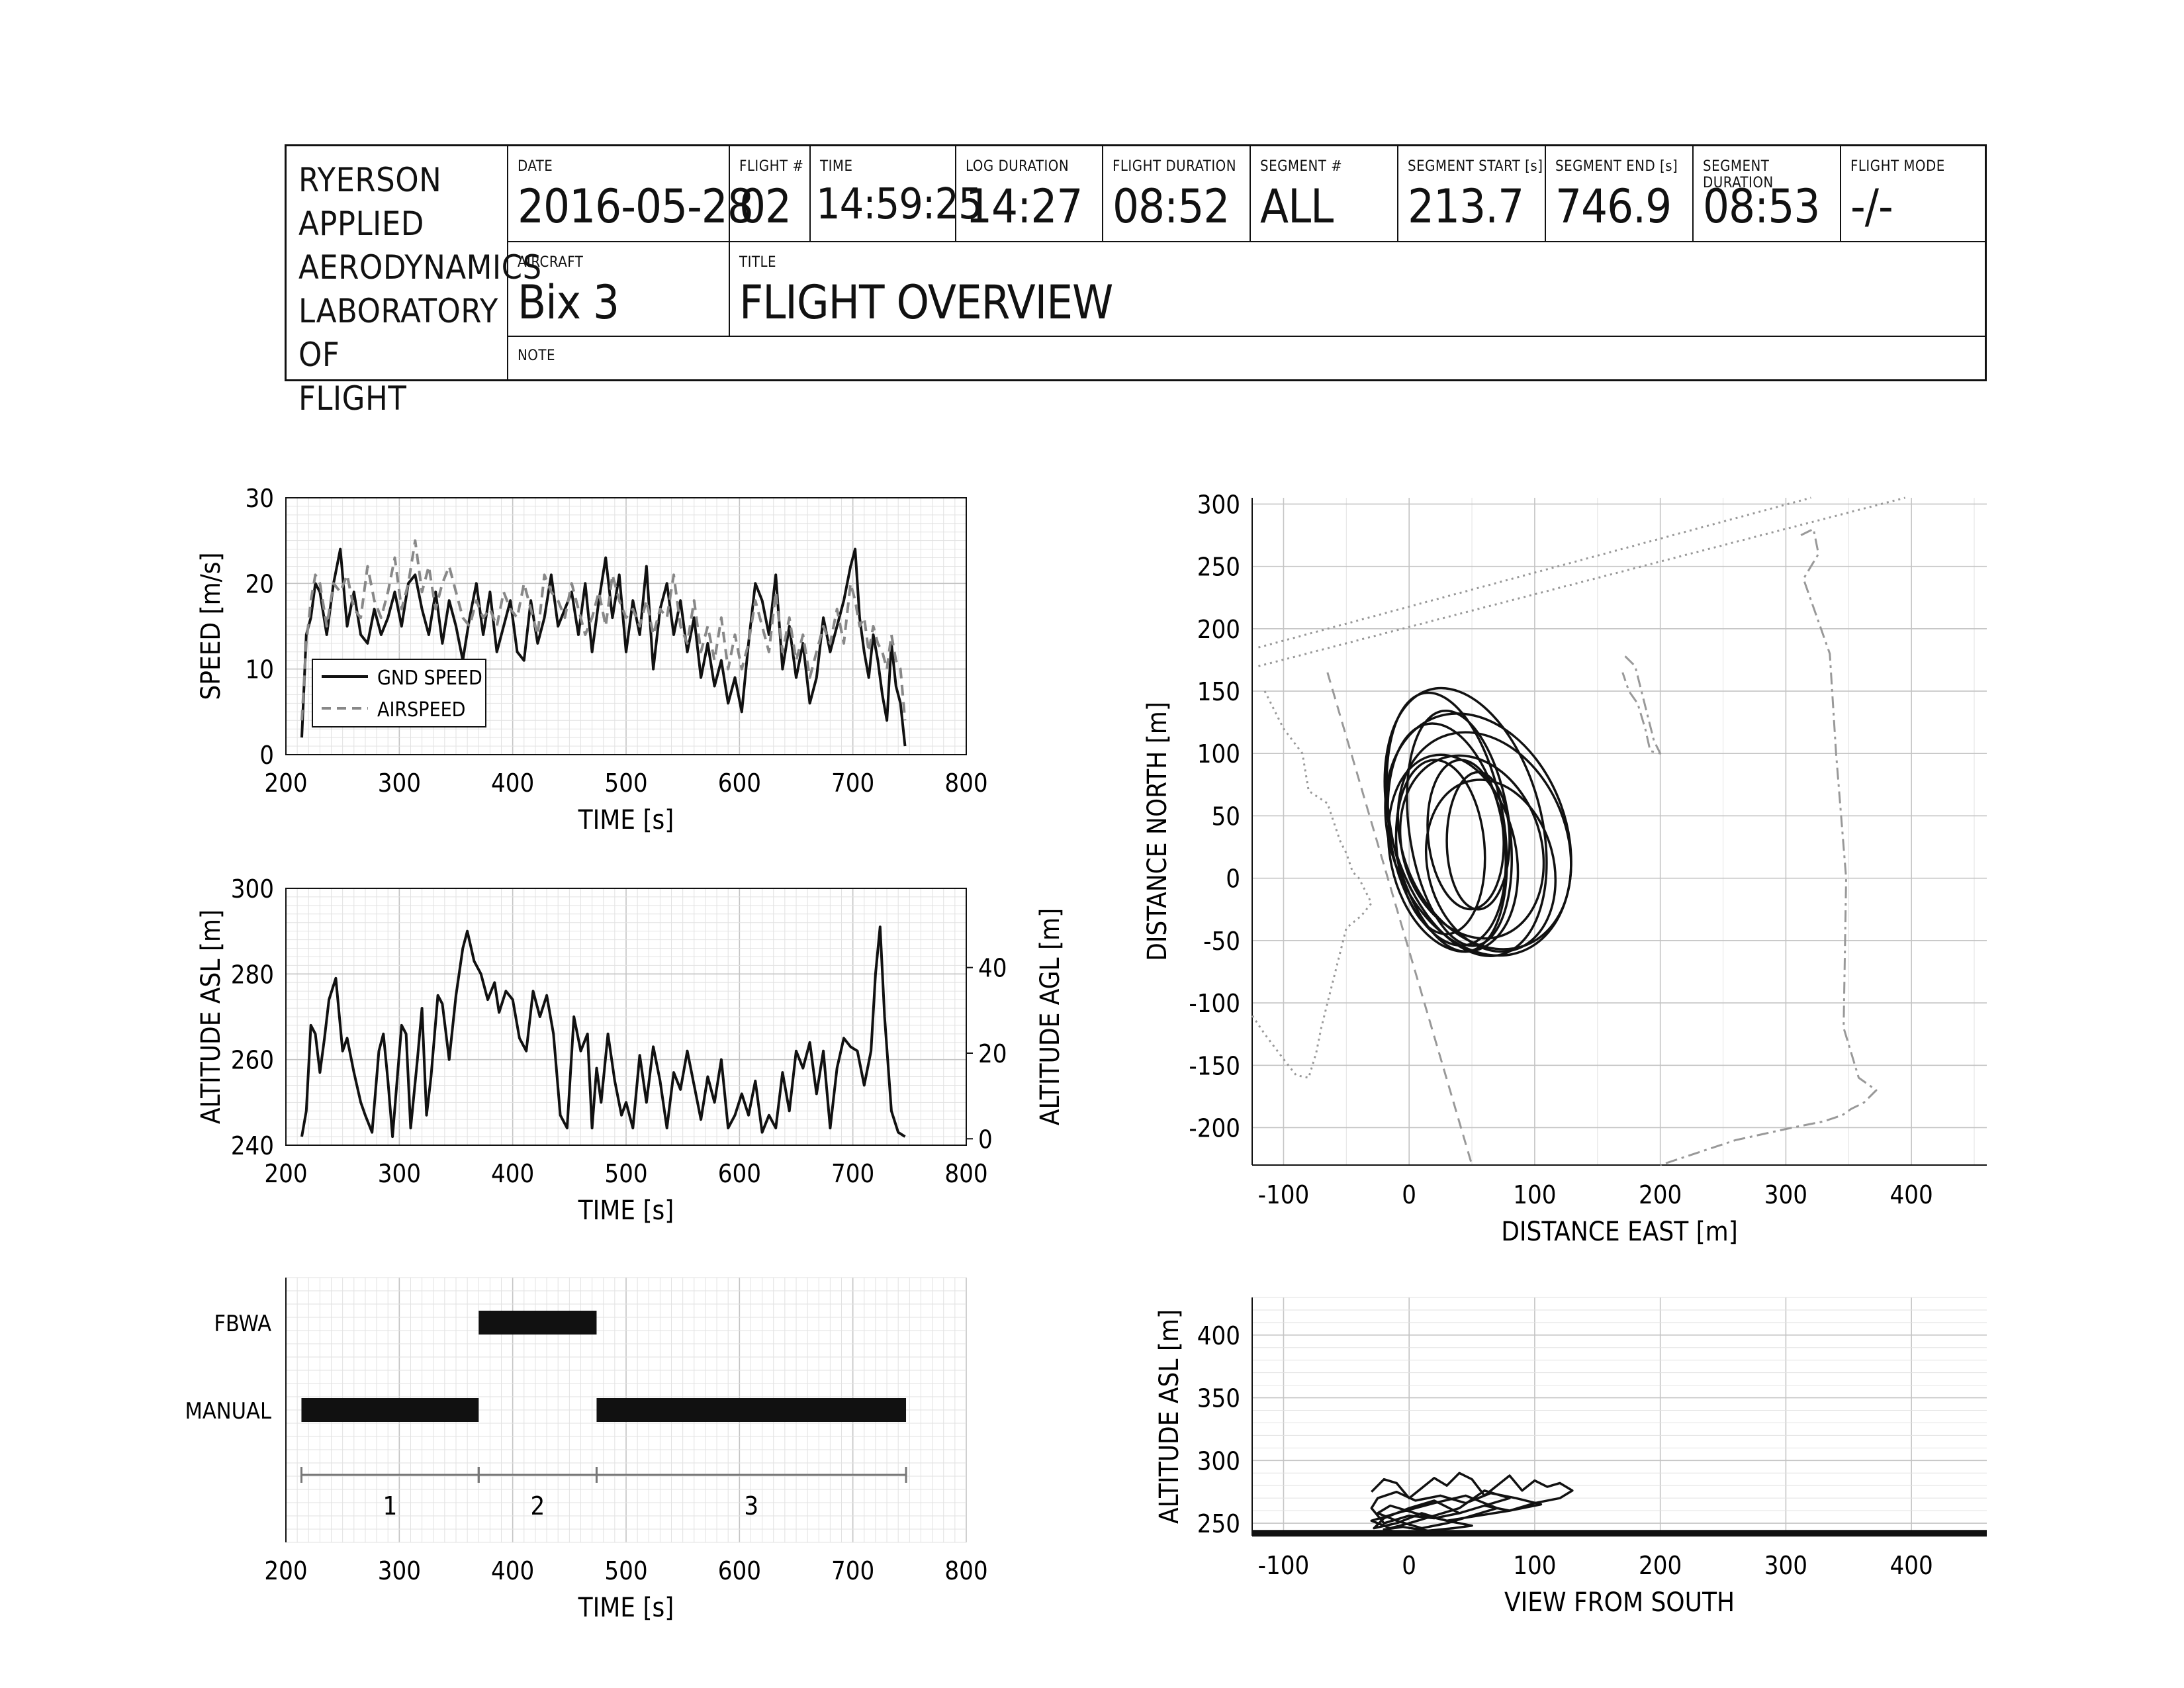  Describe the element at coordinates (1466, 206) in the screenshot. I see `field-value: 213.7` at that location.